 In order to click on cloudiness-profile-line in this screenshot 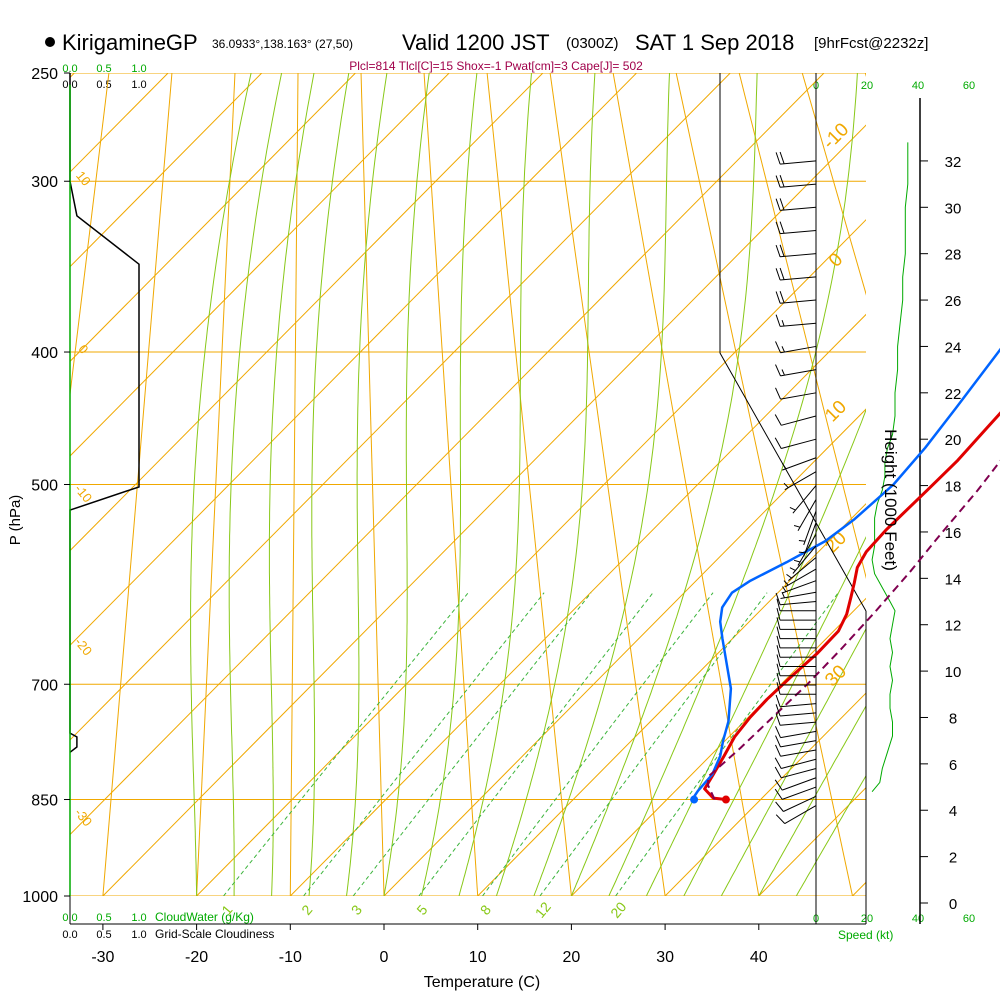, I will do `click(104, 413)`.